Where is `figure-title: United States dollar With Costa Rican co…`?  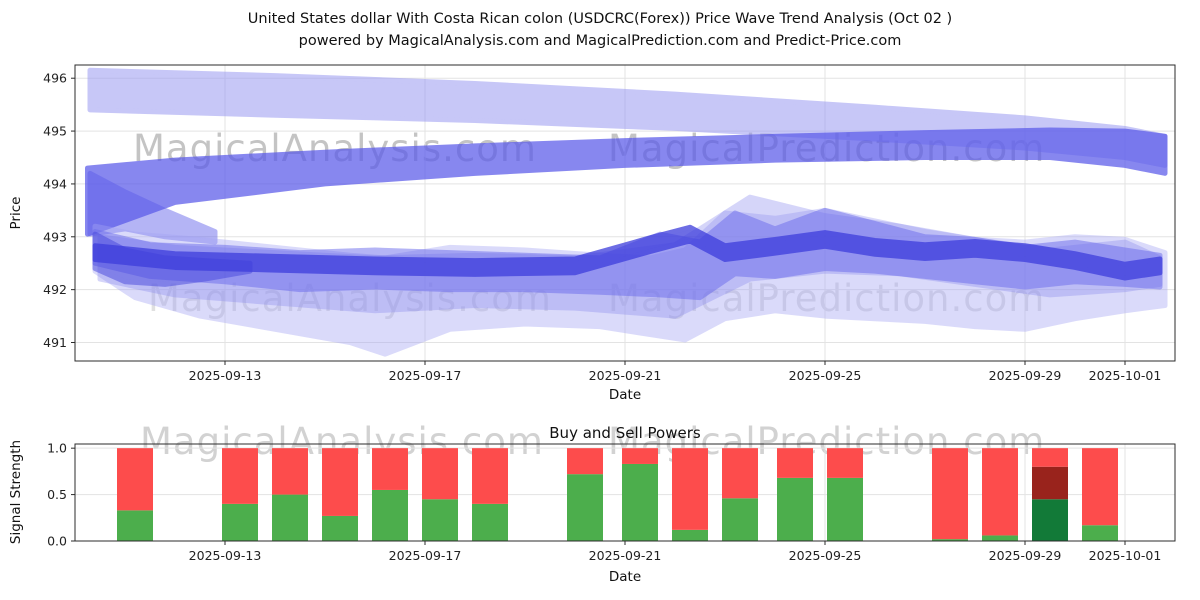 figure-title: United States dollar With Costa Rican co… is located at coordinates (600, 31).